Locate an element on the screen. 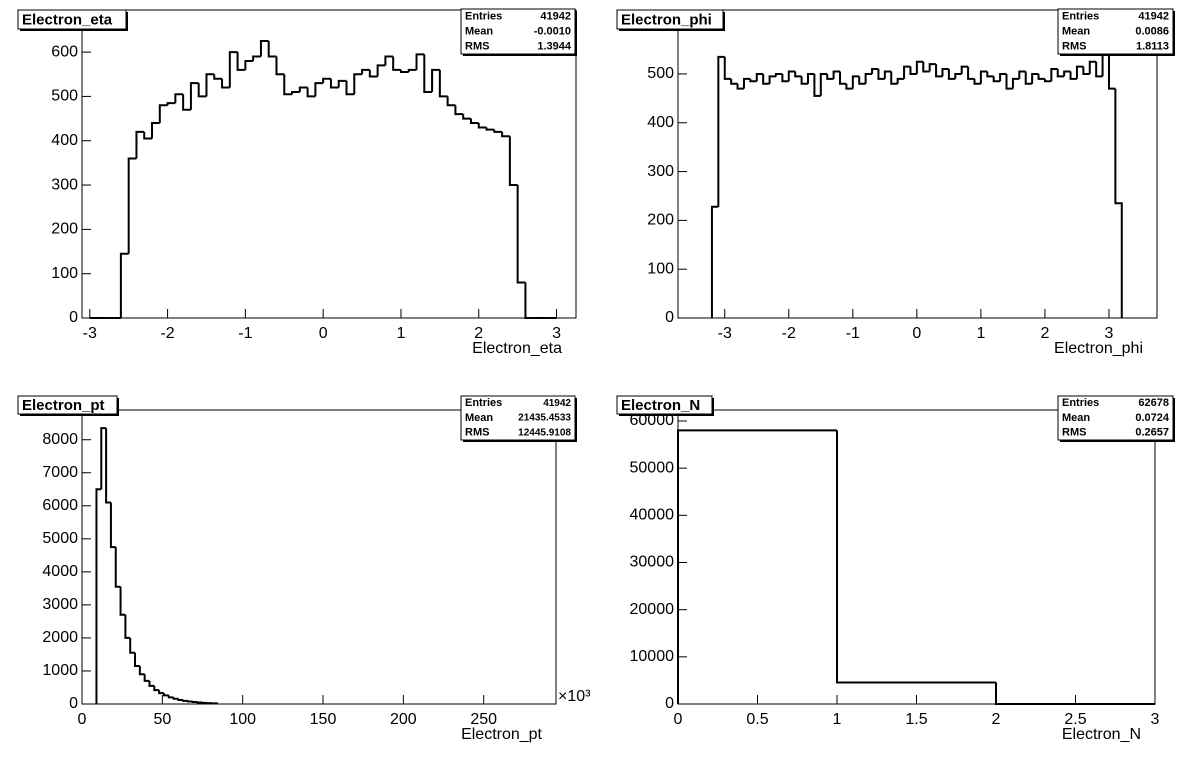 The height and width of the screenshot is (777, 1196). y-tick-label: 7000 is located at coordinates (60, 472).